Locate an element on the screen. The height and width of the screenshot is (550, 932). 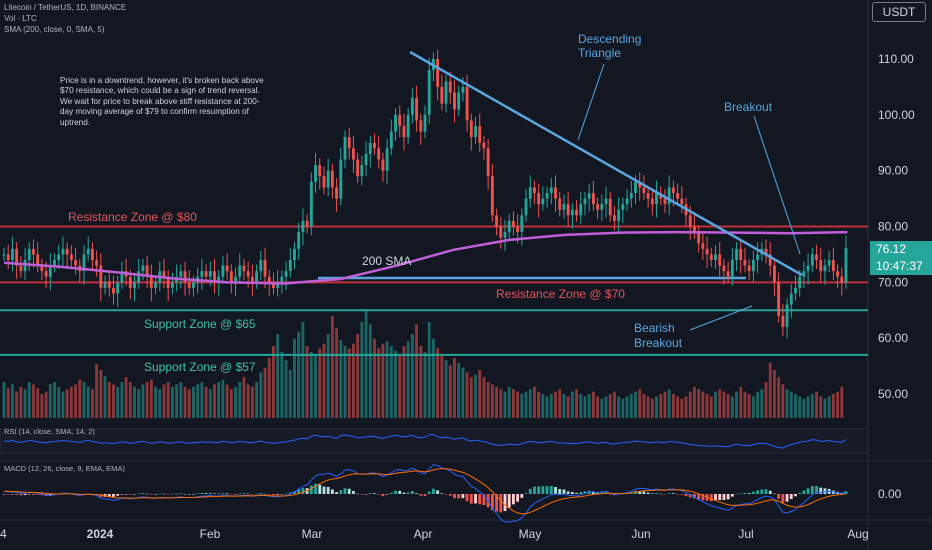
volume-legend: Vol · LTC is located at coordinates (20, 18).